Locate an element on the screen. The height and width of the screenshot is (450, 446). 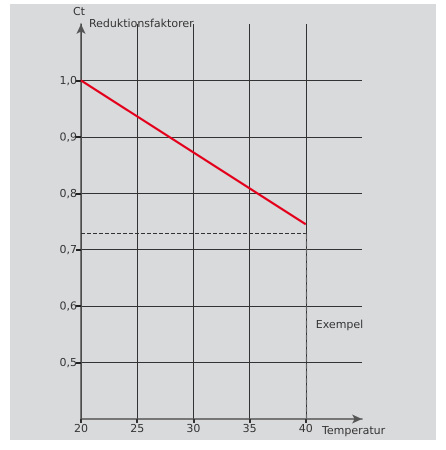
x-tick-label: 20 is located at coordinates (81, 428).